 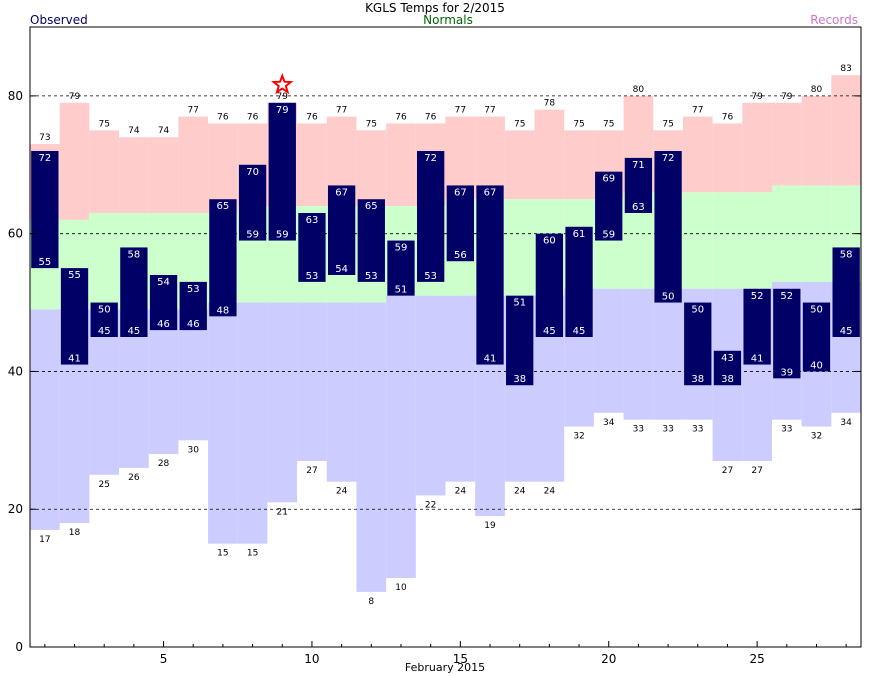 What do you see at coordinates (460, 659) in the screenshot?
I see `x-tick-label: 15` at bounding box center [460, 659].